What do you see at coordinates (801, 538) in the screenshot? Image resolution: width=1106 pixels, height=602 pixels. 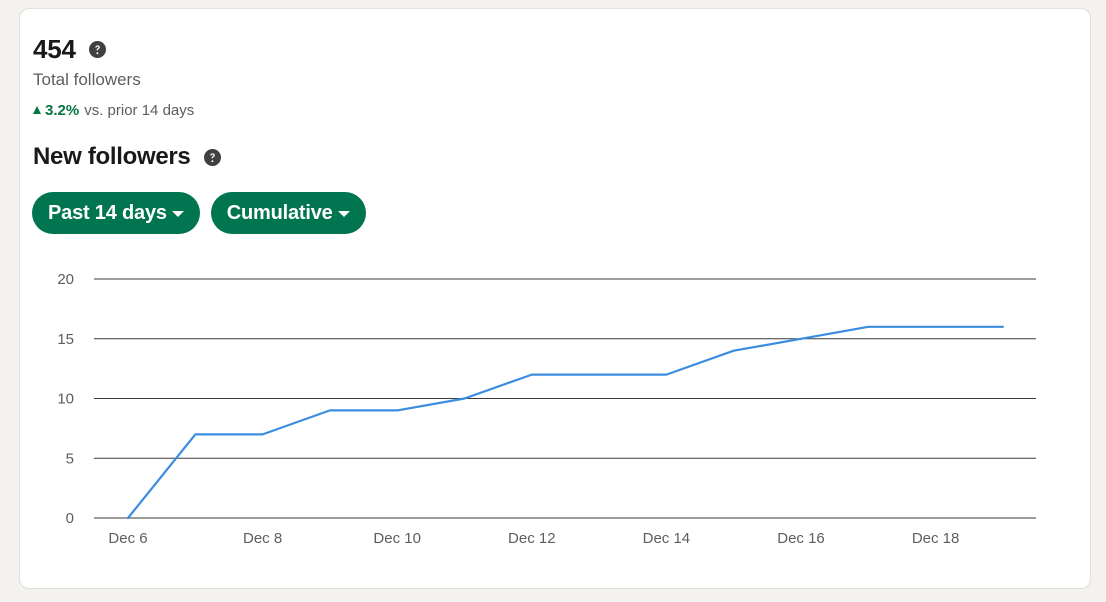 I see `x-tick-label: Dec 16` at bounding box center [801, 538].